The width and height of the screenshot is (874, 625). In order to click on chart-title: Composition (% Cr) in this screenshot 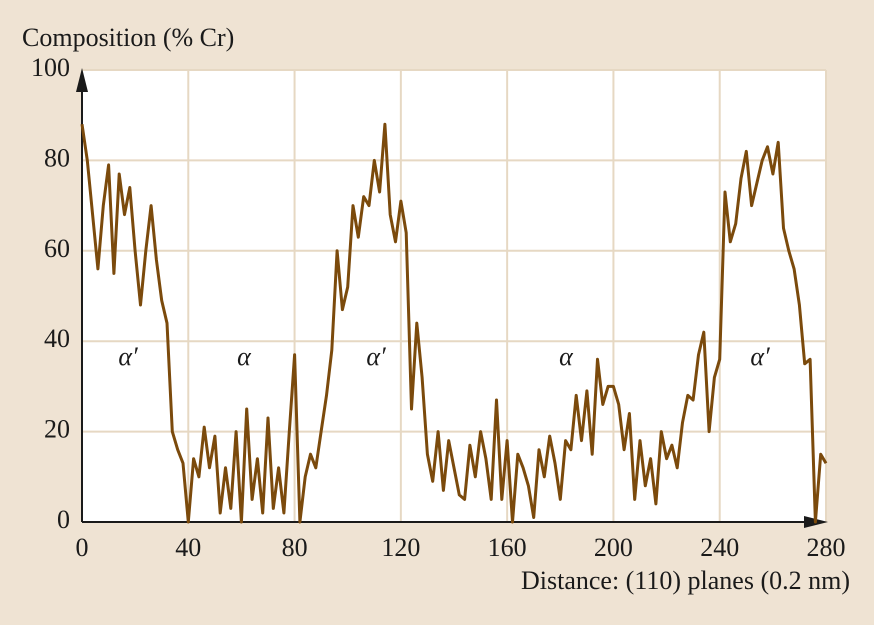, I will do `click(128, 37)`.